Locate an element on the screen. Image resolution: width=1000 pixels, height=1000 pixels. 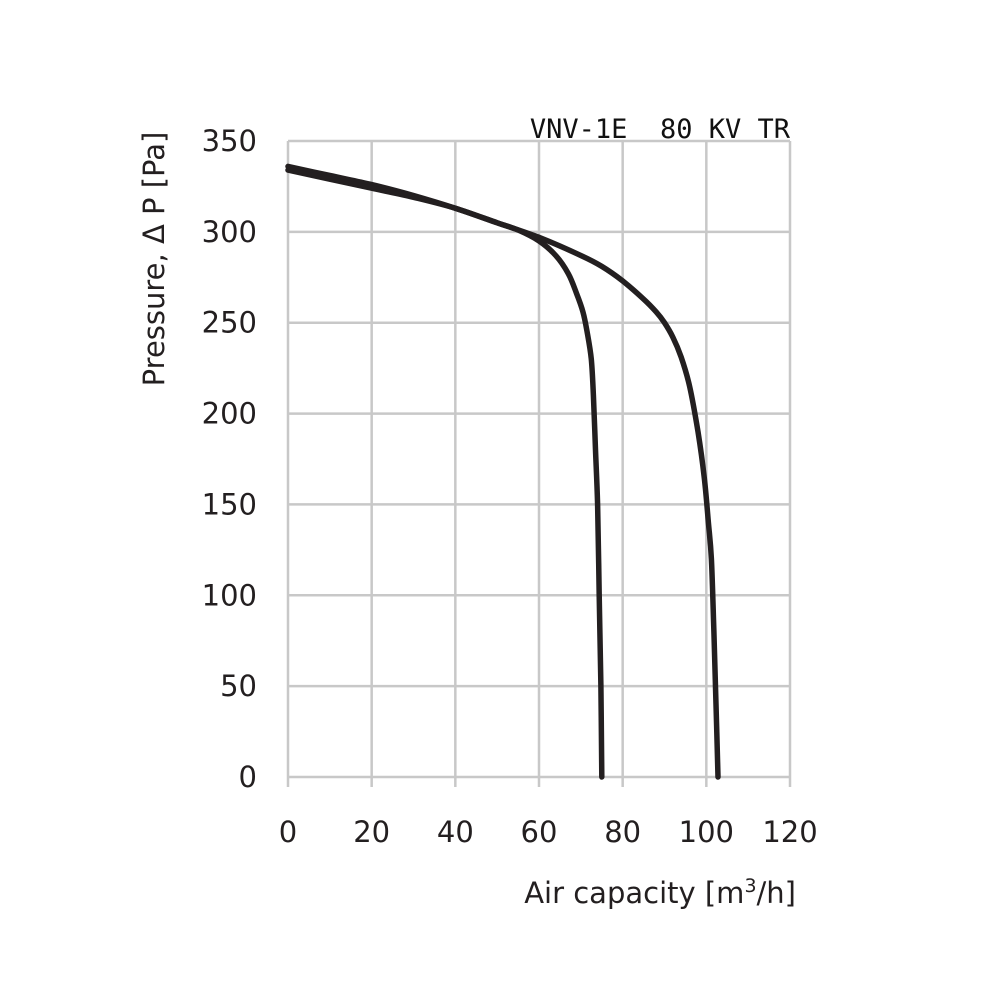
chart-title: VNV-1E 80 KV TR is located at coordinates (660, 129).